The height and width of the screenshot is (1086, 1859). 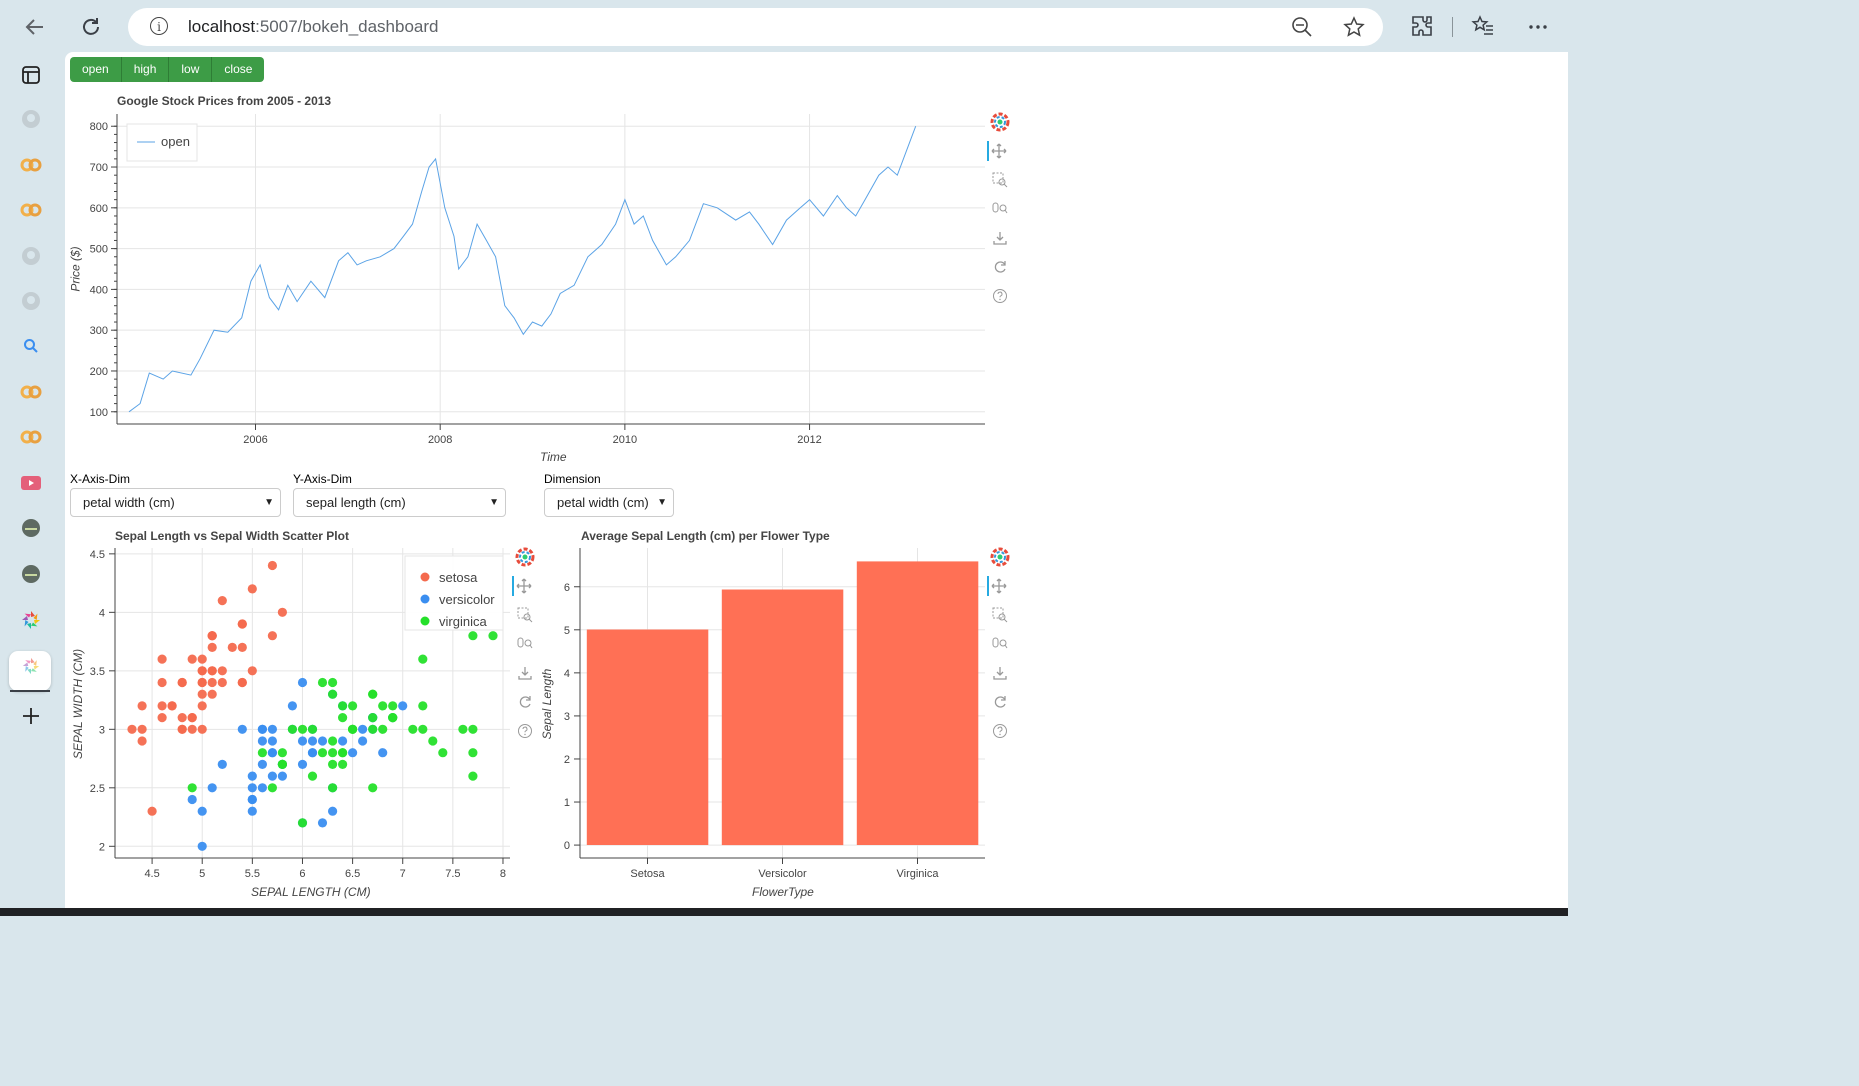 I want to click on high-button: high, so click(x=145, y=69).